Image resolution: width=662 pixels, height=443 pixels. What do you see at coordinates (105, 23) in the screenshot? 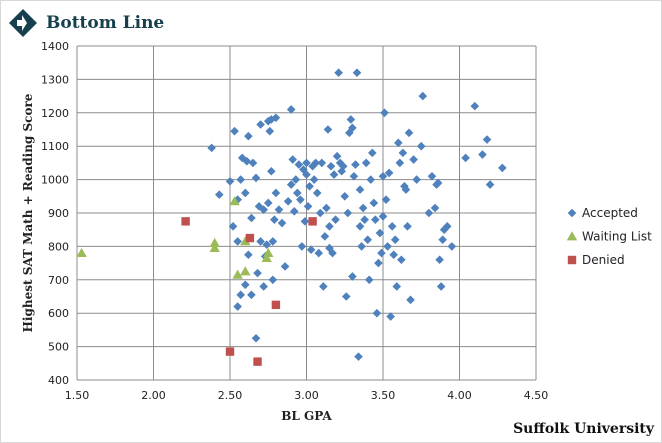
I see `brand-title: Bottom Line` at bounding box center [105, 23].